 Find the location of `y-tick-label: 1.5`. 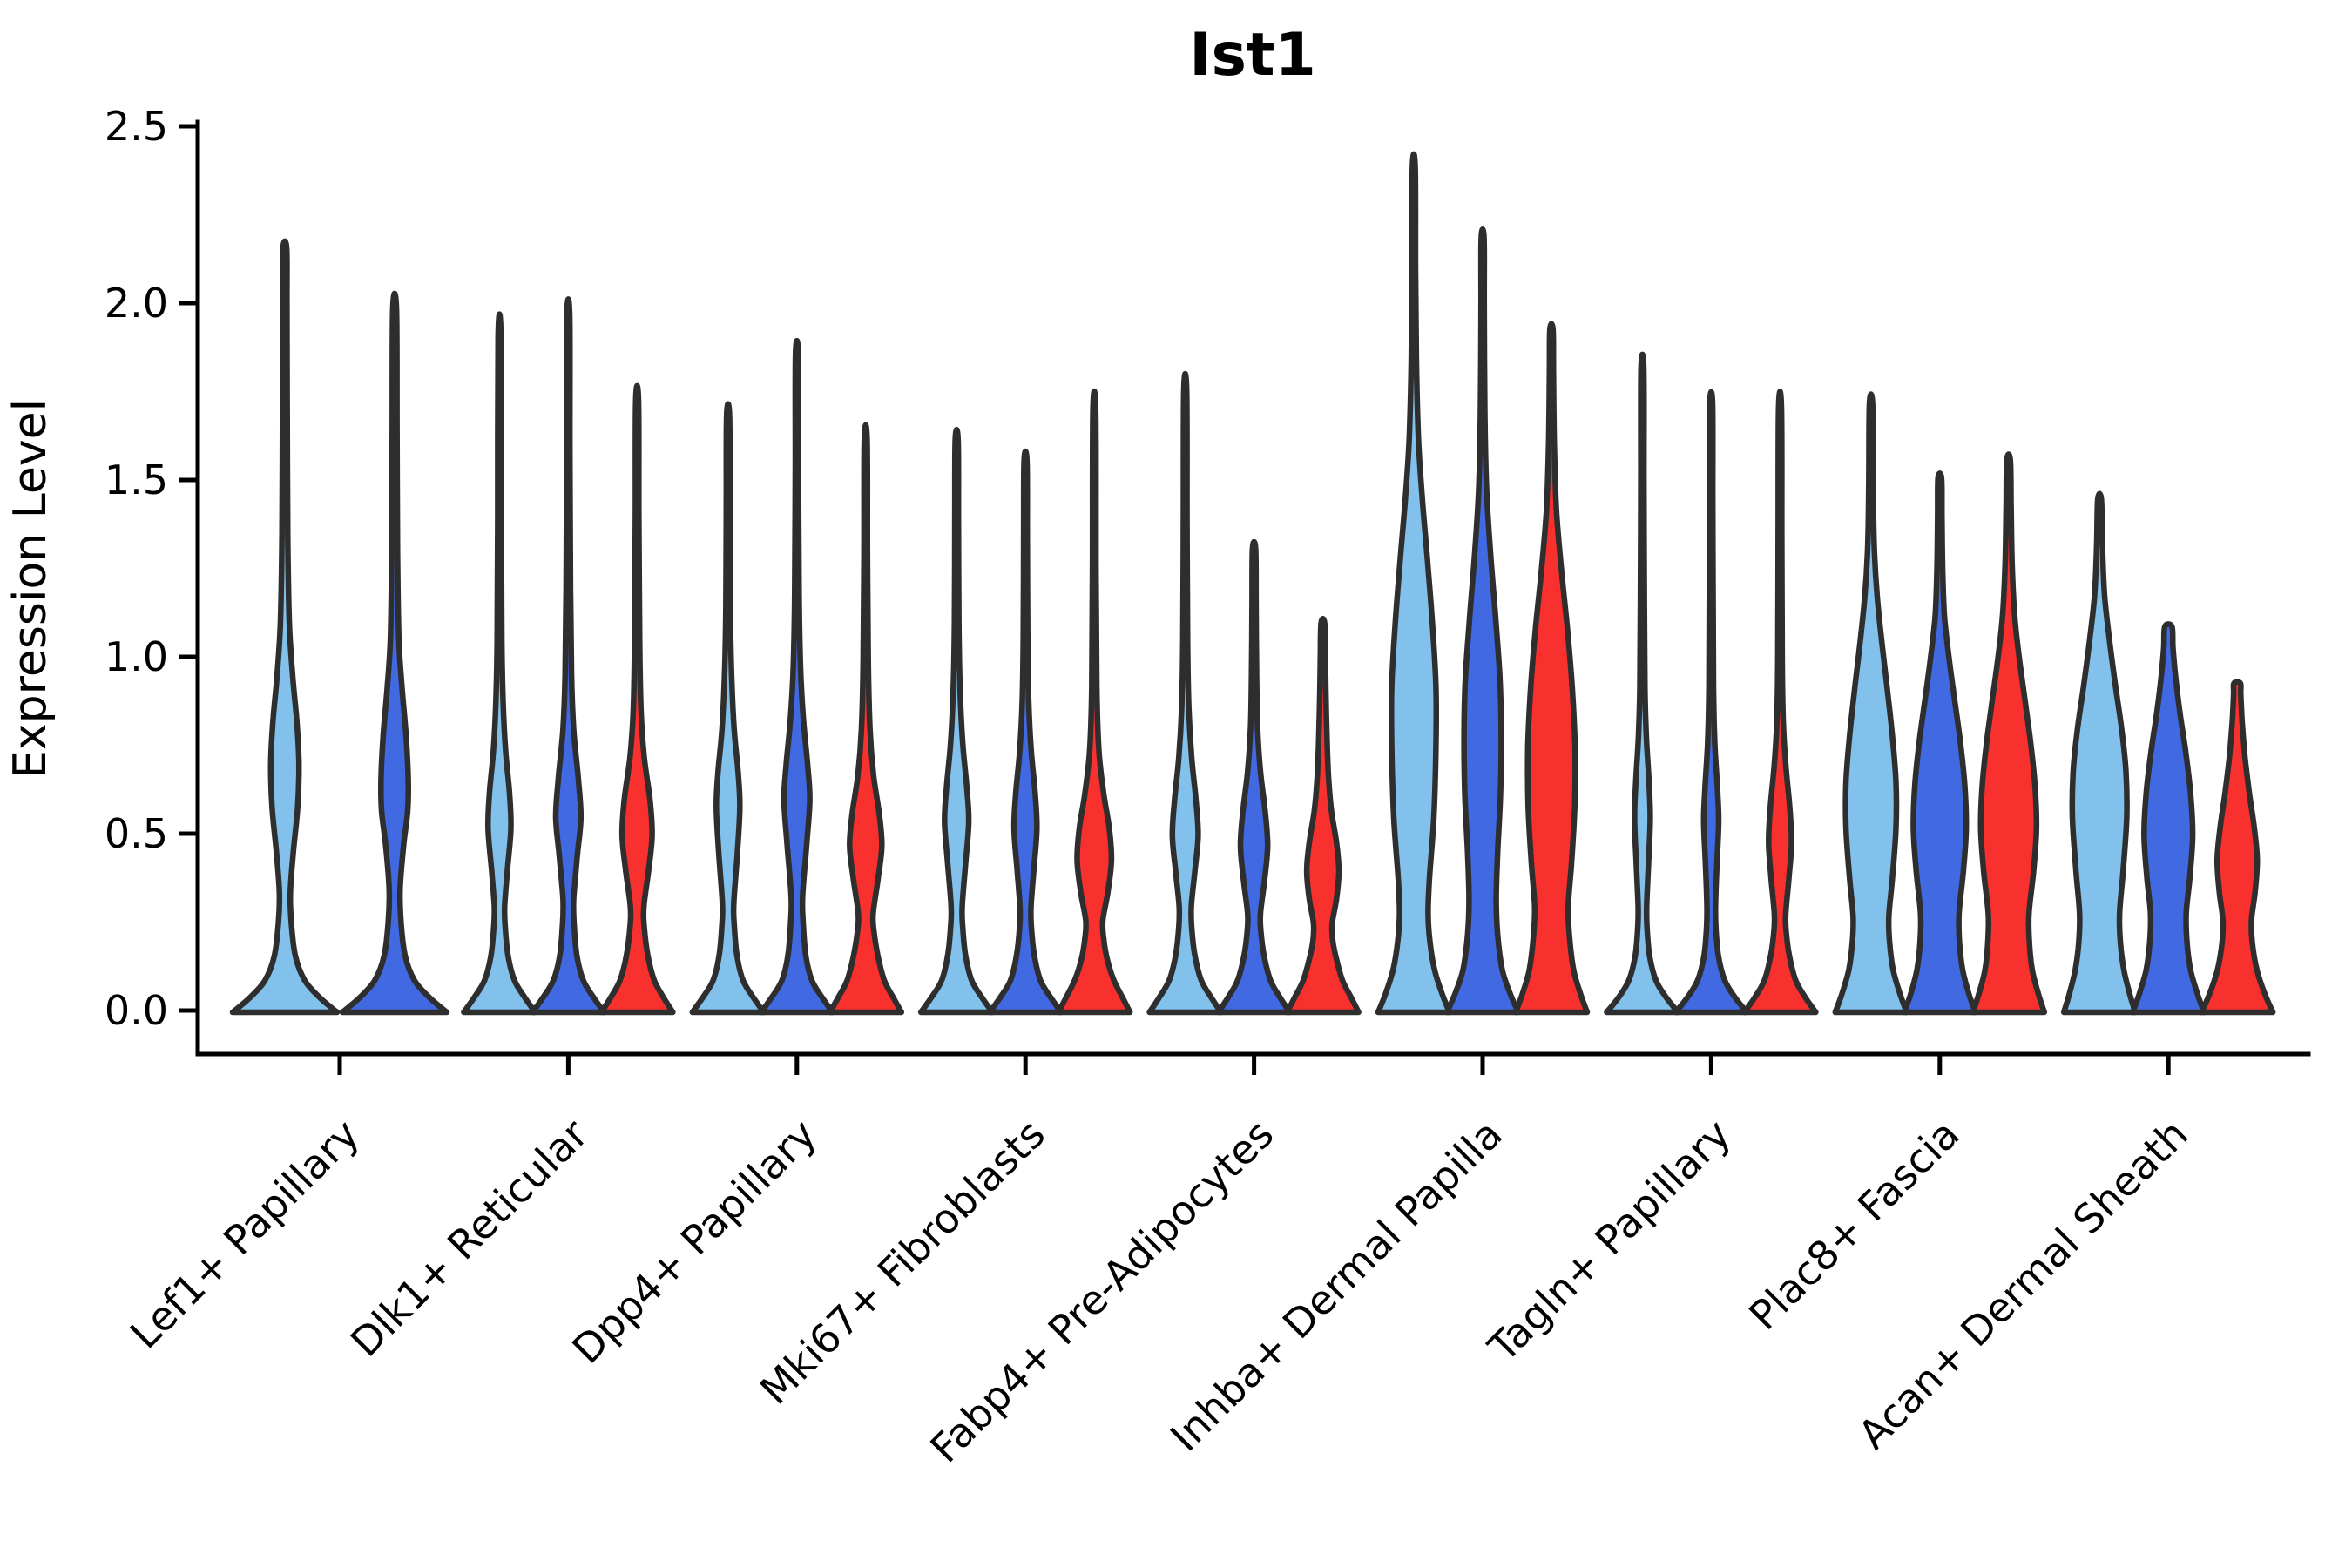

y-tick-label: 1.5 is located at coordinates (136, 480).